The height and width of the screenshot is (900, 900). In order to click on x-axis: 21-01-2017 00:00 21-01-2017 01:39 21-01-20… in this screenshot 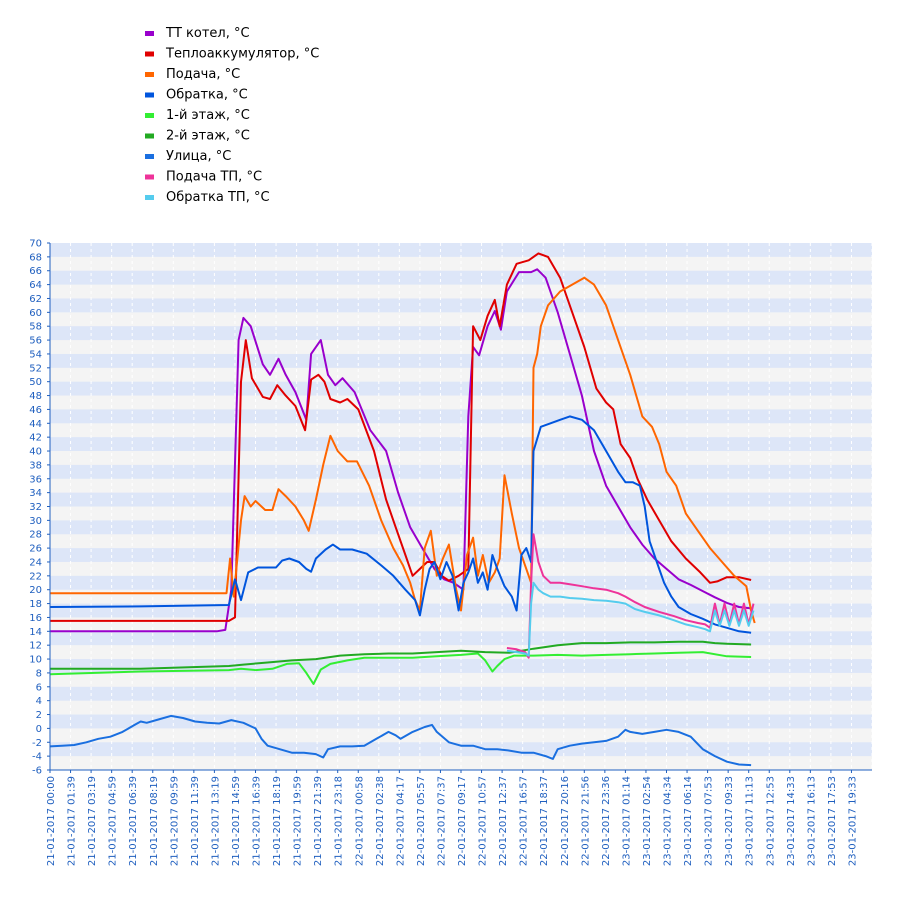, I will do `click(459, 817)`.